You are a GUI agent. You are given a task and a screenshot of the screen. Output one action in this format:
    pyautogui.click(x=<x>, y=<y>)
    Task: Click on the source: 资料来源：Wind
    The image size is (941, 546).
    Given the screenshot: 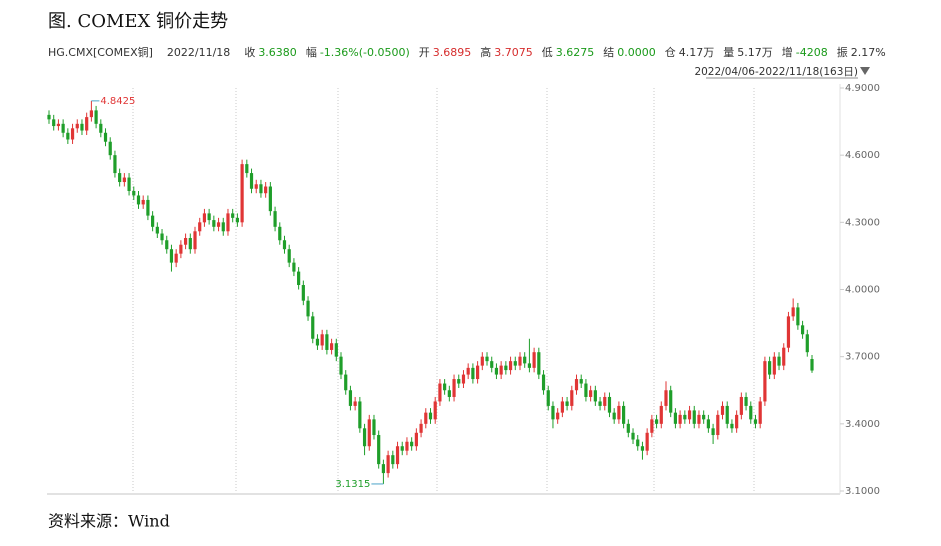 What is the action you would take?
    pyautogui.click(x=109, y=521)
    